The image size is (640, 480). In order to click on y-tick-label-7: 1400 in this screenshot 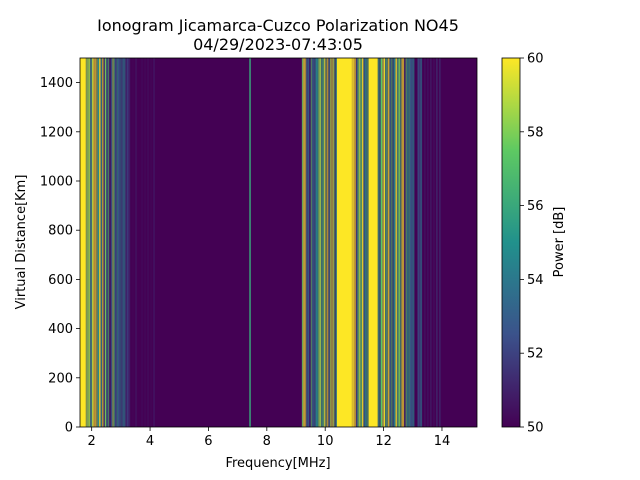, I will do `click(56, 83)`.